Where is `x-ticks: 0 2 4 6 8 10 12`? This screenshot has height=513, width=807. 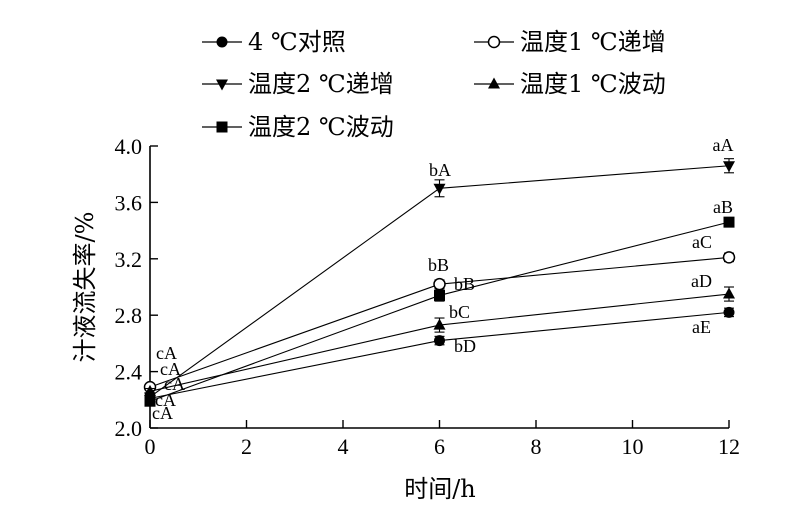
x-ticks: 0 2 4 6 8 10 12 is located at coordinates (442, 439).